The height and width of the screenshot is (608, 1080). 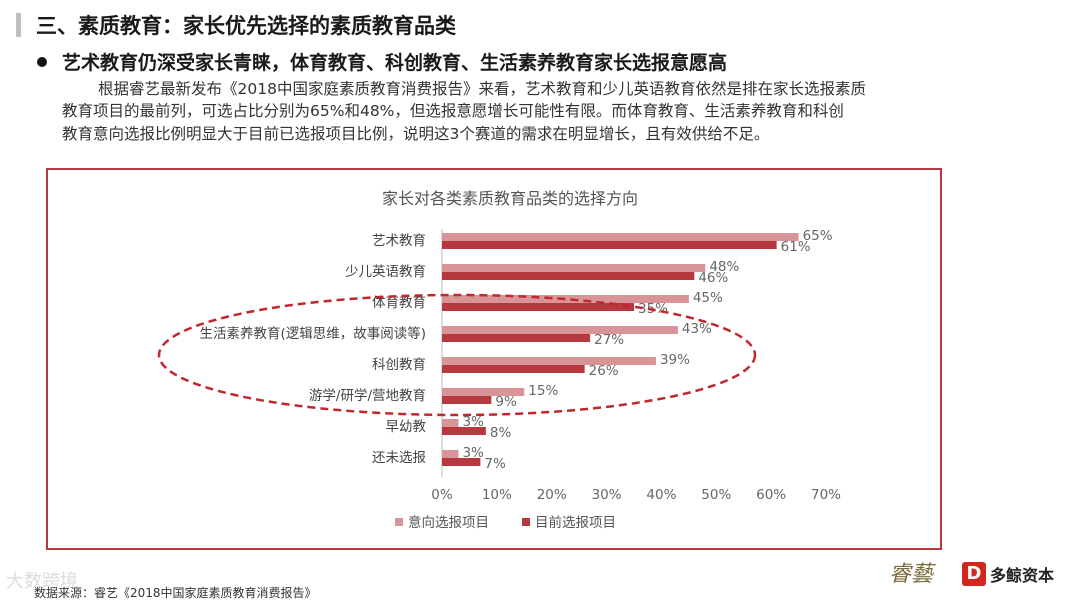 I want to click on page-title: 三、素质教育：家长优先选择的素质教育品类, so click(x=246, y=26).